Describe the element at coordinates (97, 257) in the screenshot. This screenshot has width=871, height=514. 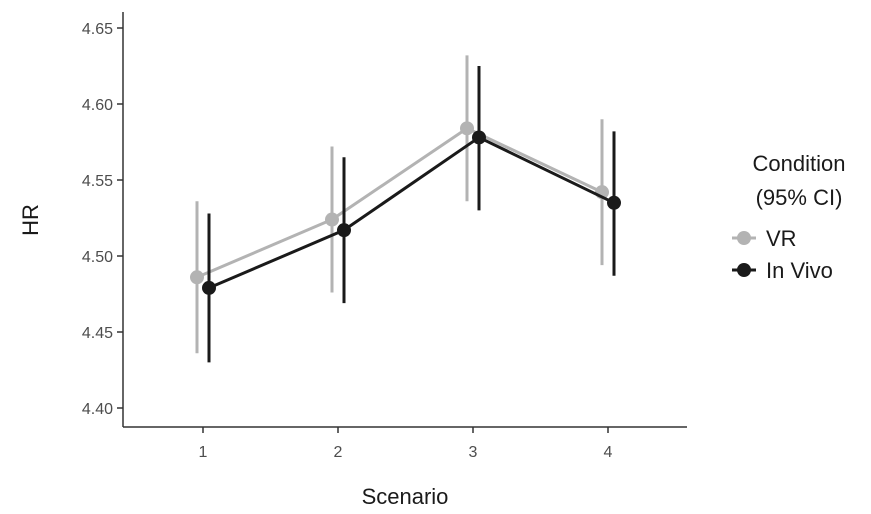
I see `y-tick-label: 4.50` at that location.